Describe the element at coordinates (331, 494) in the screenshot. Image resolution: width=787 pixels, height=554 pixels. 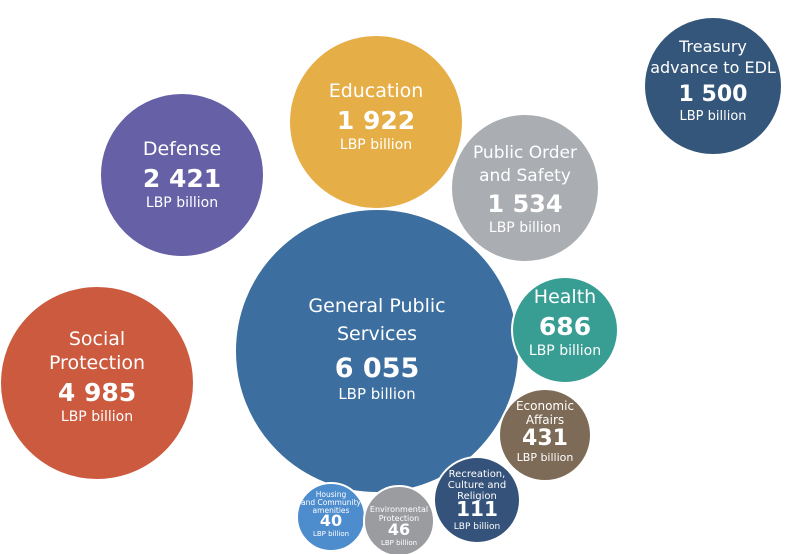
I see `bubble-label-housing-and-community-amenities-1: Housing` at that location.